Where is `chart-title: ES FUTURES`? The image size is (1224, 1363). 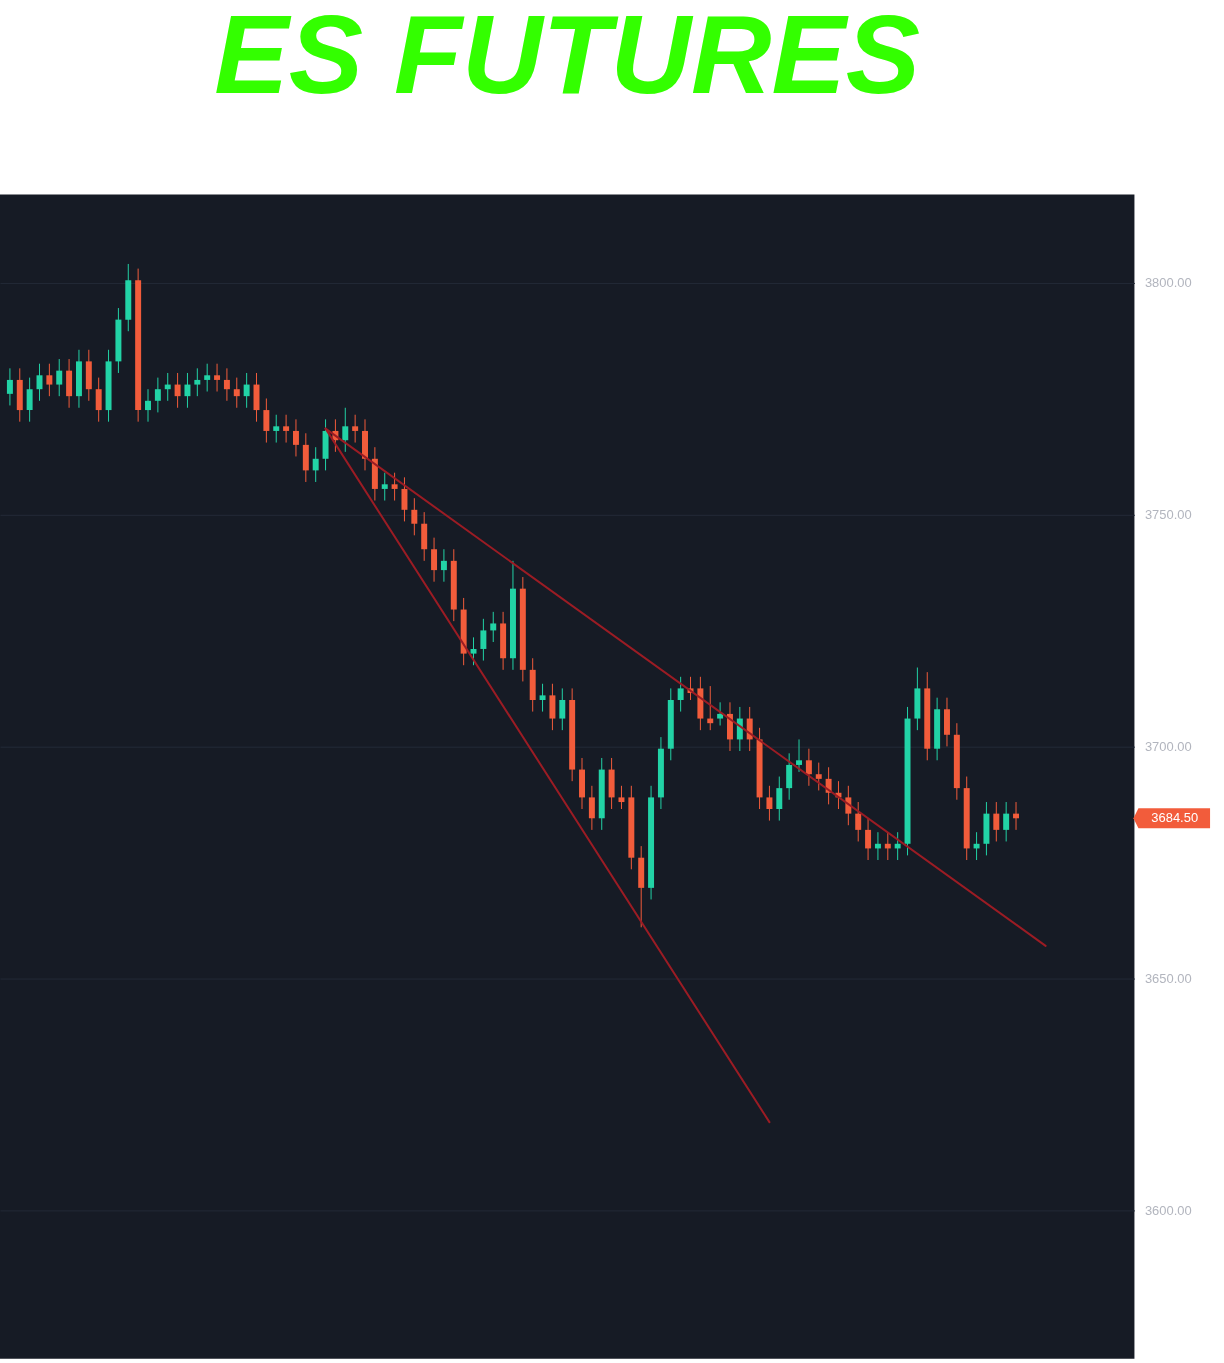 chart-title: ES FUTURES is located at coordinates (567, 58).